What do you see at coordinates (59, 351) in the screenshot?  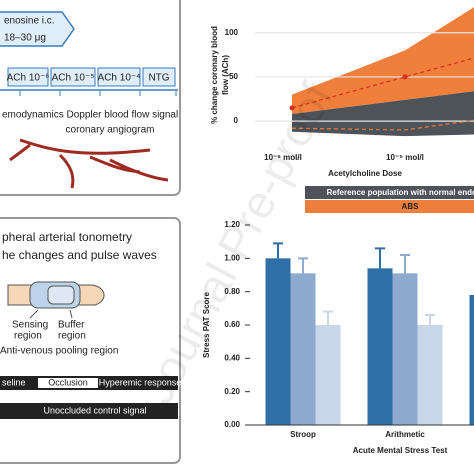 I see `probe-label: Anti-venous pooling region` at bounding box center [59, 351].